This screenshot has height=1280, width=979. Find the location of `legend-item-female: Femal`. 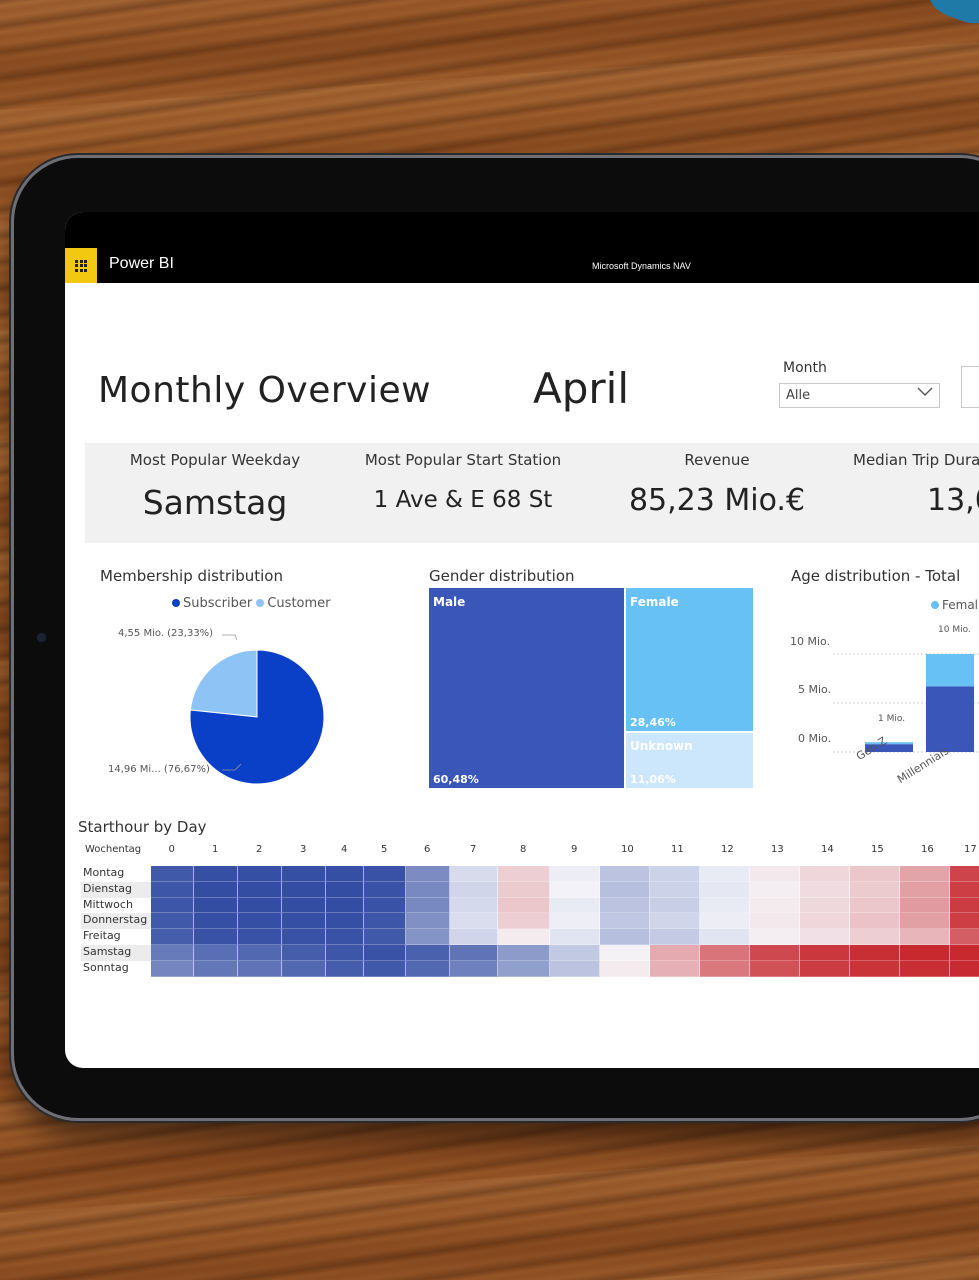

legend-item-female: Femal is located at coordinates (954, 605).